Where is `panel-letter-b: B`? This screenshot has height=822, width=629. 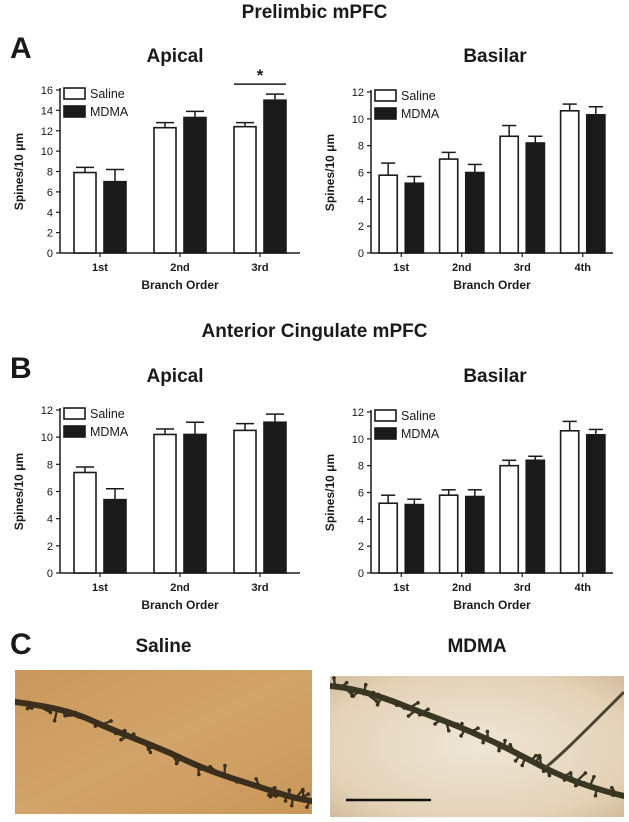 panel-letter-b: B is located at coordinates (21, 368).